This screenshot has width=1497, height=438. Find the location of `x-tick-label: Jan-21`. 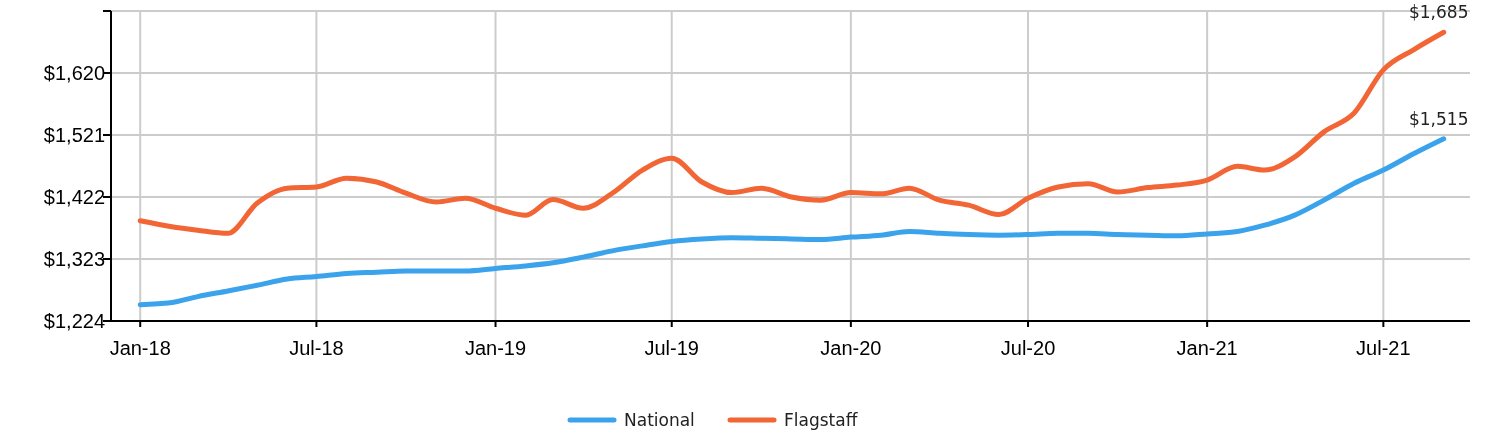

x-tick-label: Jan-21 is located at coordinates (1207, 348).